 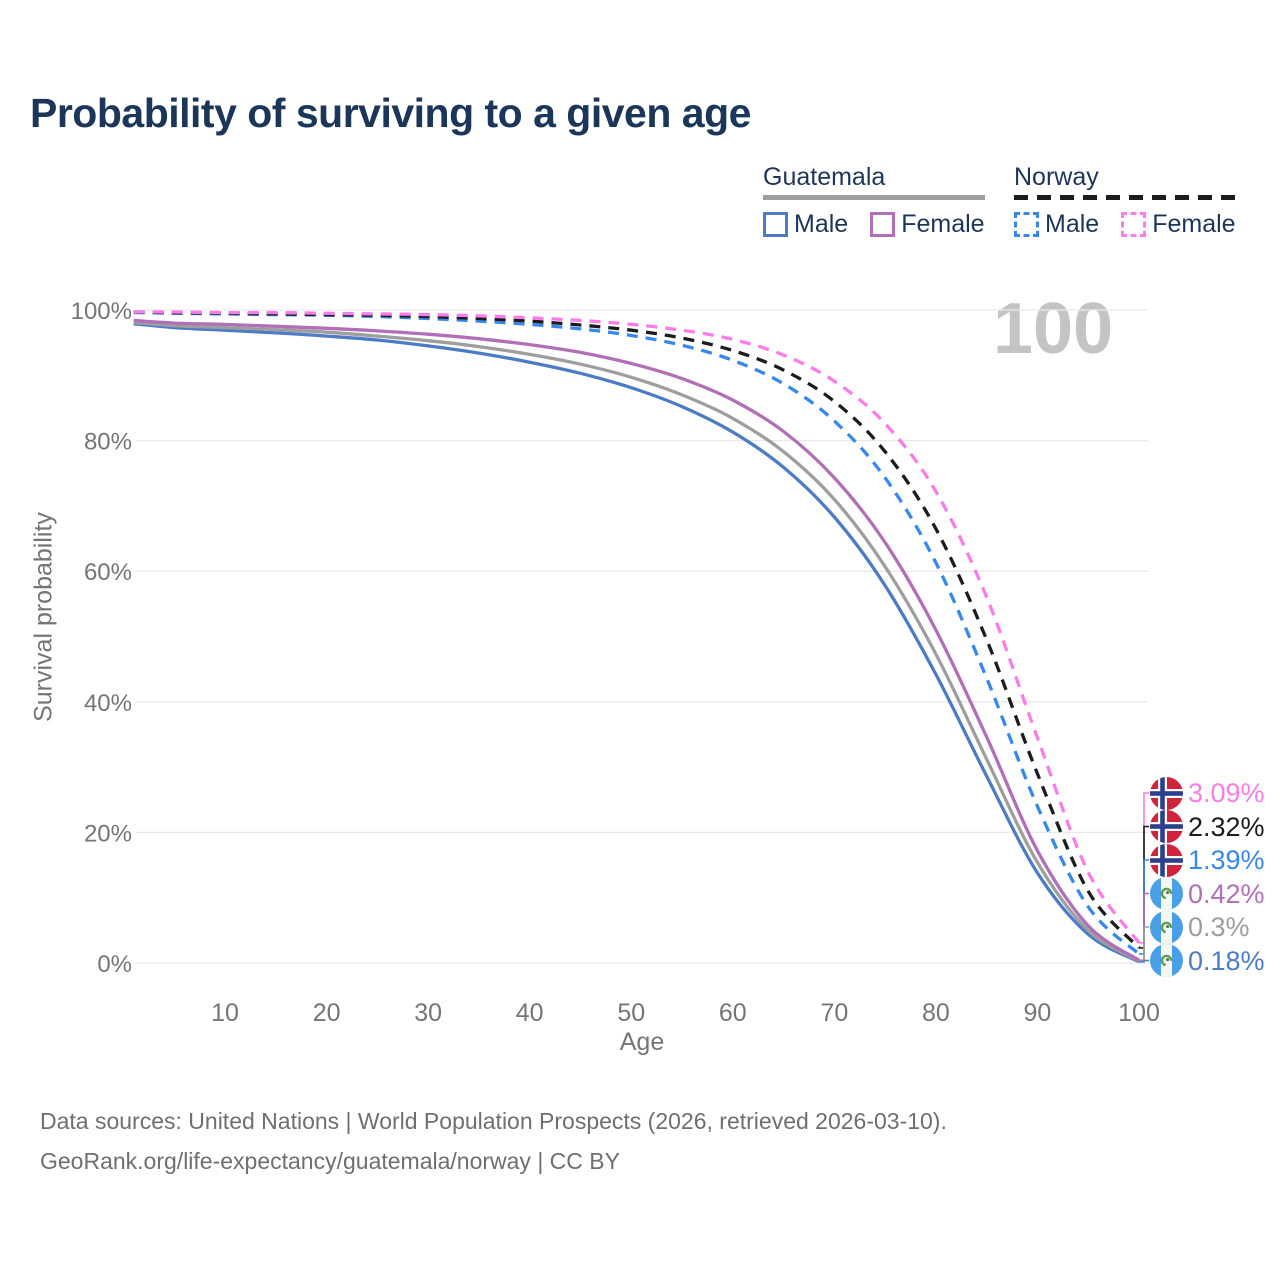 What do you see at coordinates (1226, 793) in the screenshot?
I see `end-value-label: 3.09%` at bounding box center [1226, 793].